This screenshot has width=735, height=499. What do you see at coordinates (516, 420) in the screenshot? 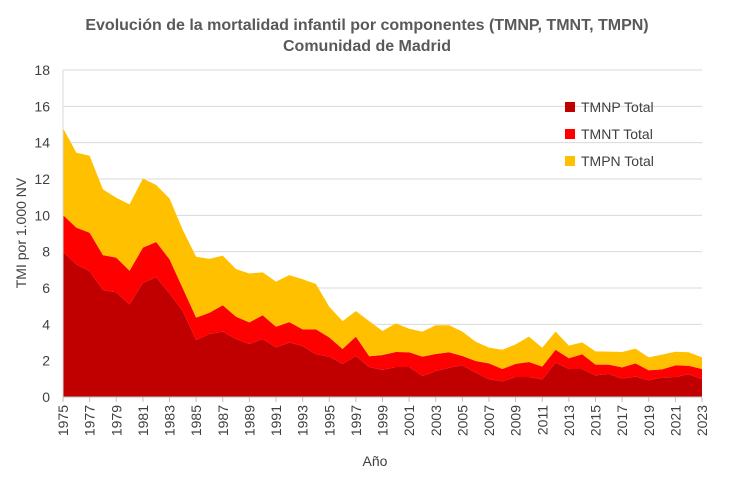
I see `x-tick-label: 2009` at bounding box center [516, 420].